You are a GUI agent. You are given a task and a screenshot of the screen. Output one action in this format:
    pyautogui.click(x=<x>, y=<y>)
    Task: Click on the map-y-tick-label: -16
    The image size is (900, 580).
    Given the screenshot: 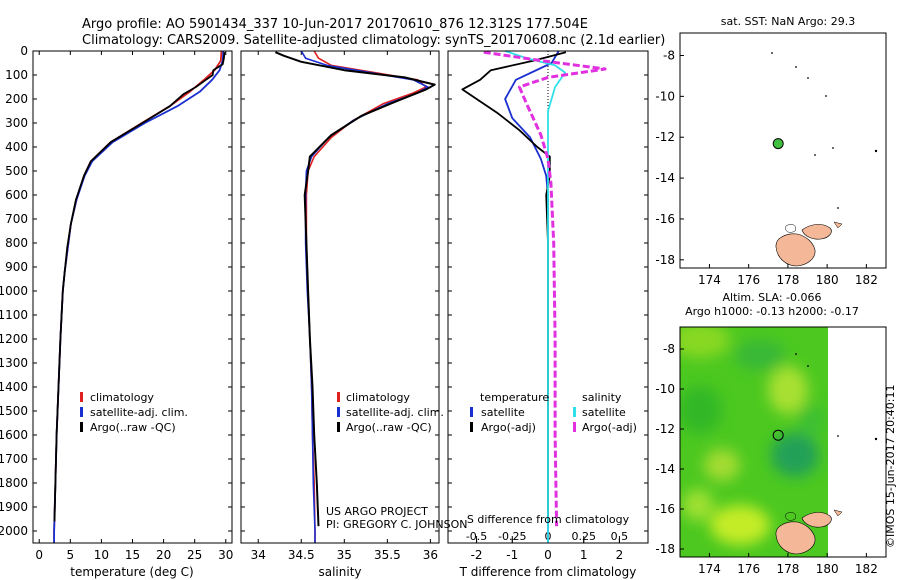 What is the action you would take?
    pyautogui.click(x=665, y=509)
    